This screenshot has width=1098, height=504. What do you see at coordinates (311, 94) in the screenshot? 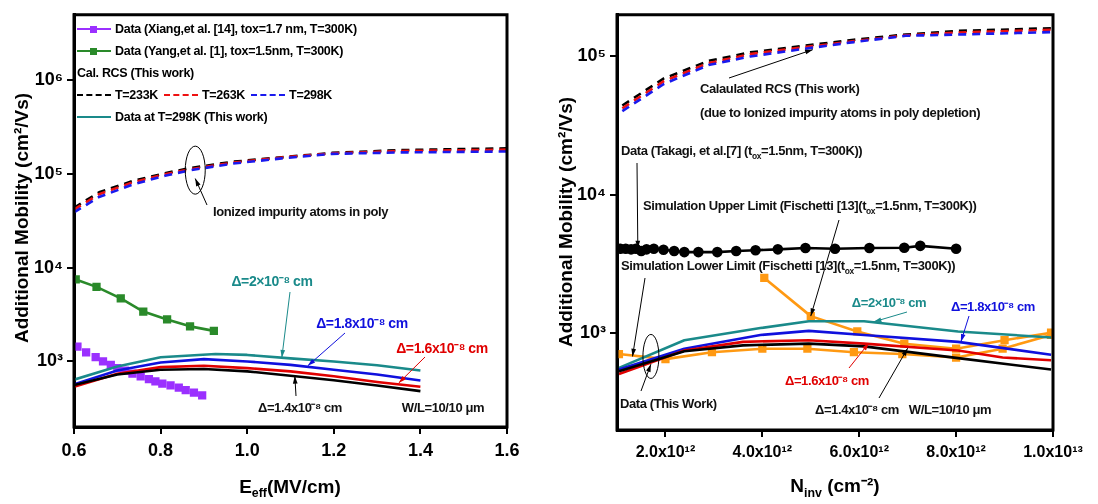
I see `legend-label: T=298K` at bounding box center [311, 94].